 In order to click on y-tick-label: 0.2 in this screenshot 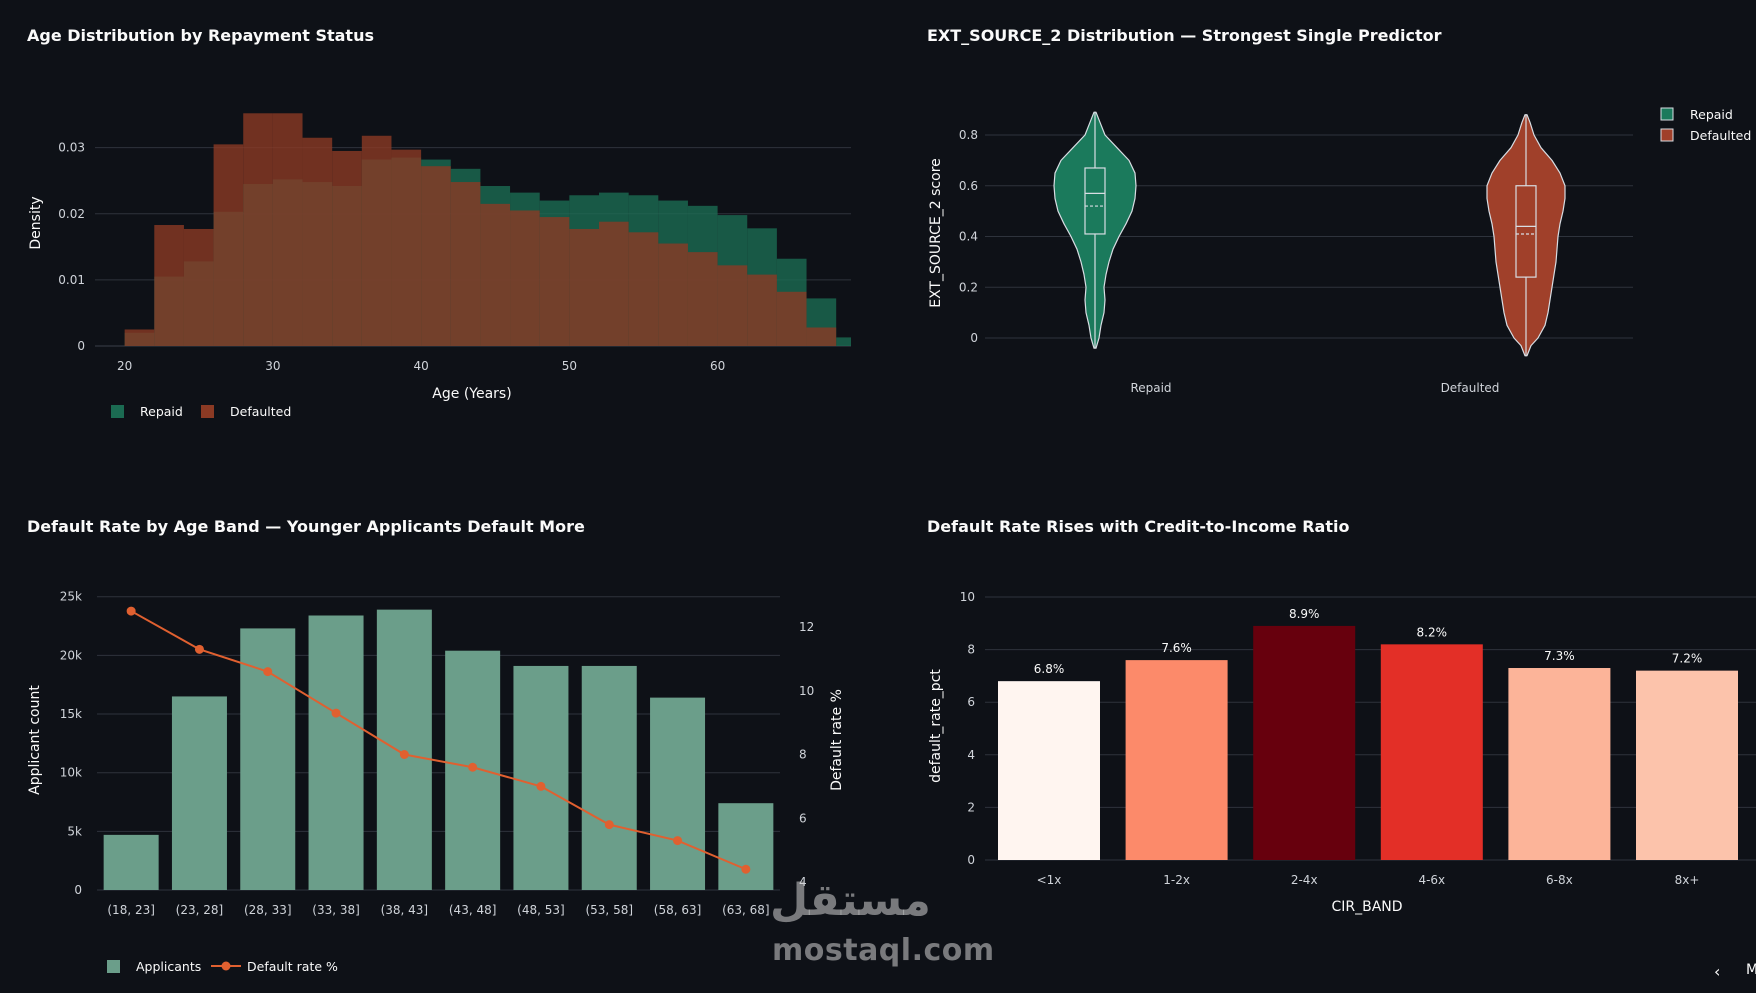, I will do `click(968, 287)`.